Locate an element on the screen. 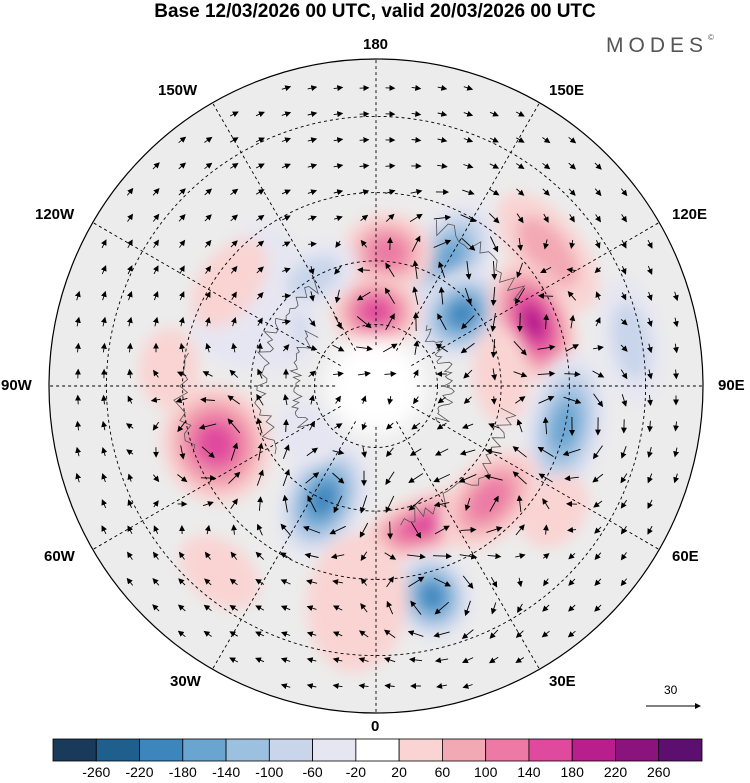 The image size is (750, 783). colorbar-tick-label: -100 is located at coordinates (269, 772).